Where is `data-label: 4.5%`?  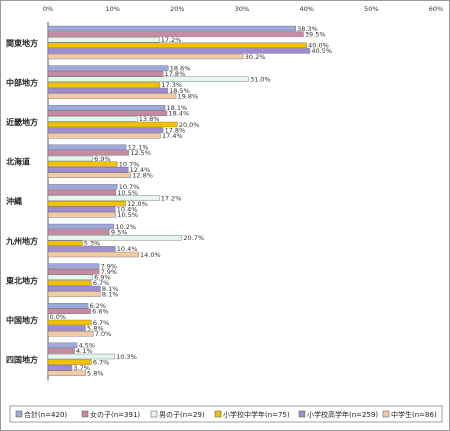
data-label: 4.5% is located at coordinates (87, 346).